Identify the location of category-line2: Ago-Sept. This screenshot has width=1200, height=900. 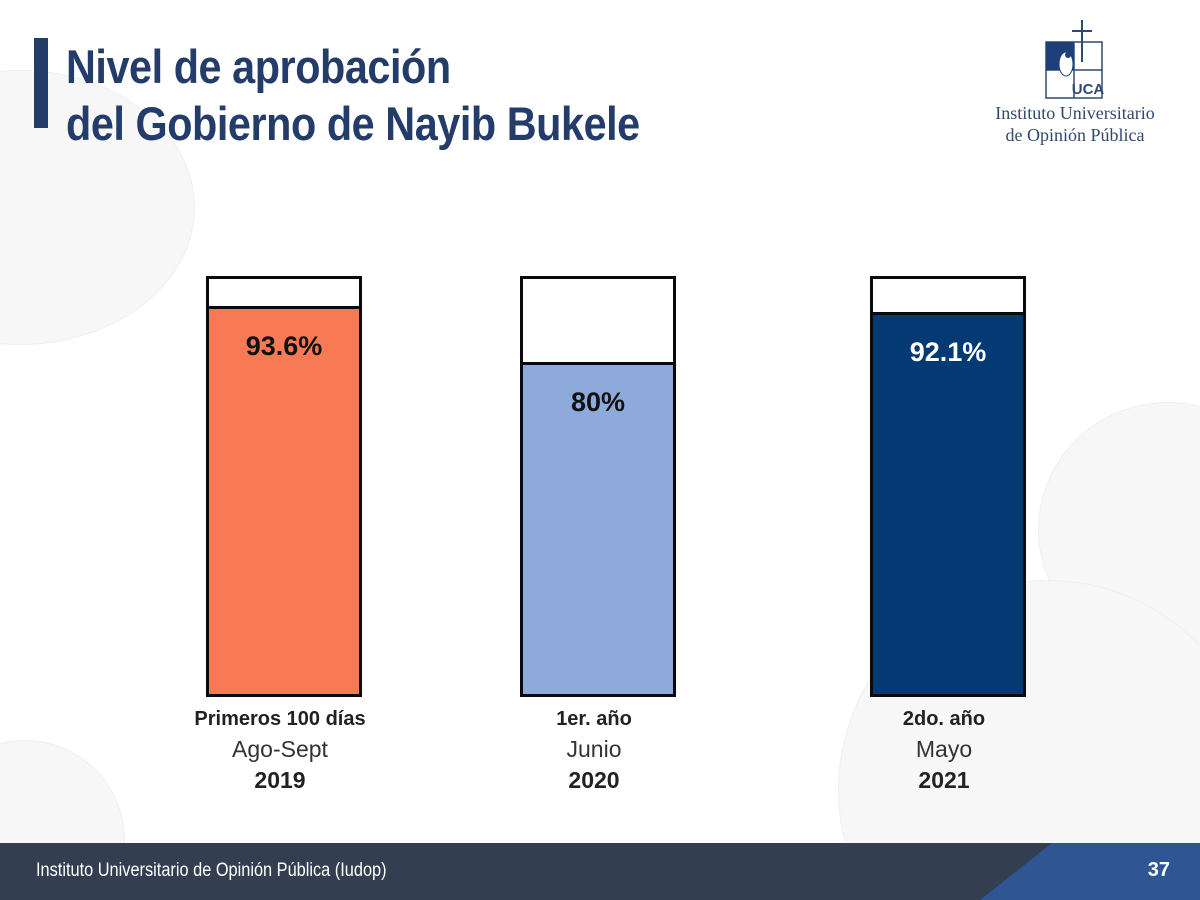
(280, 749).